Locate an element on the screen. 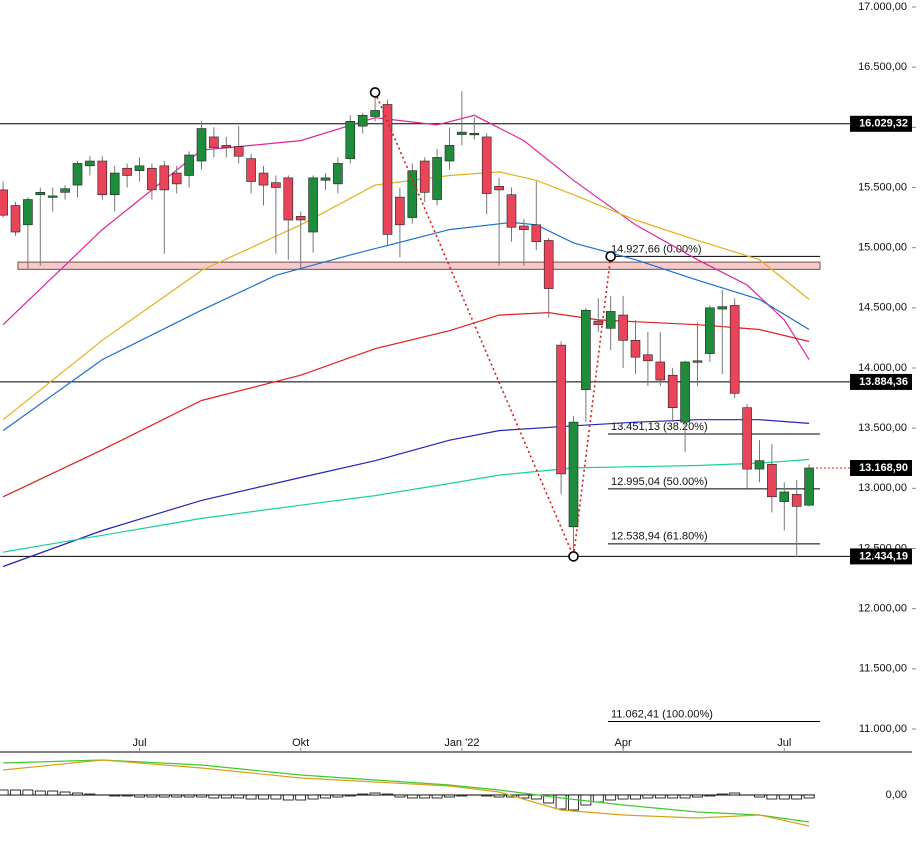 The image size is (922, 844). x-tick-label: Apr is located at coordinates (623, 743).